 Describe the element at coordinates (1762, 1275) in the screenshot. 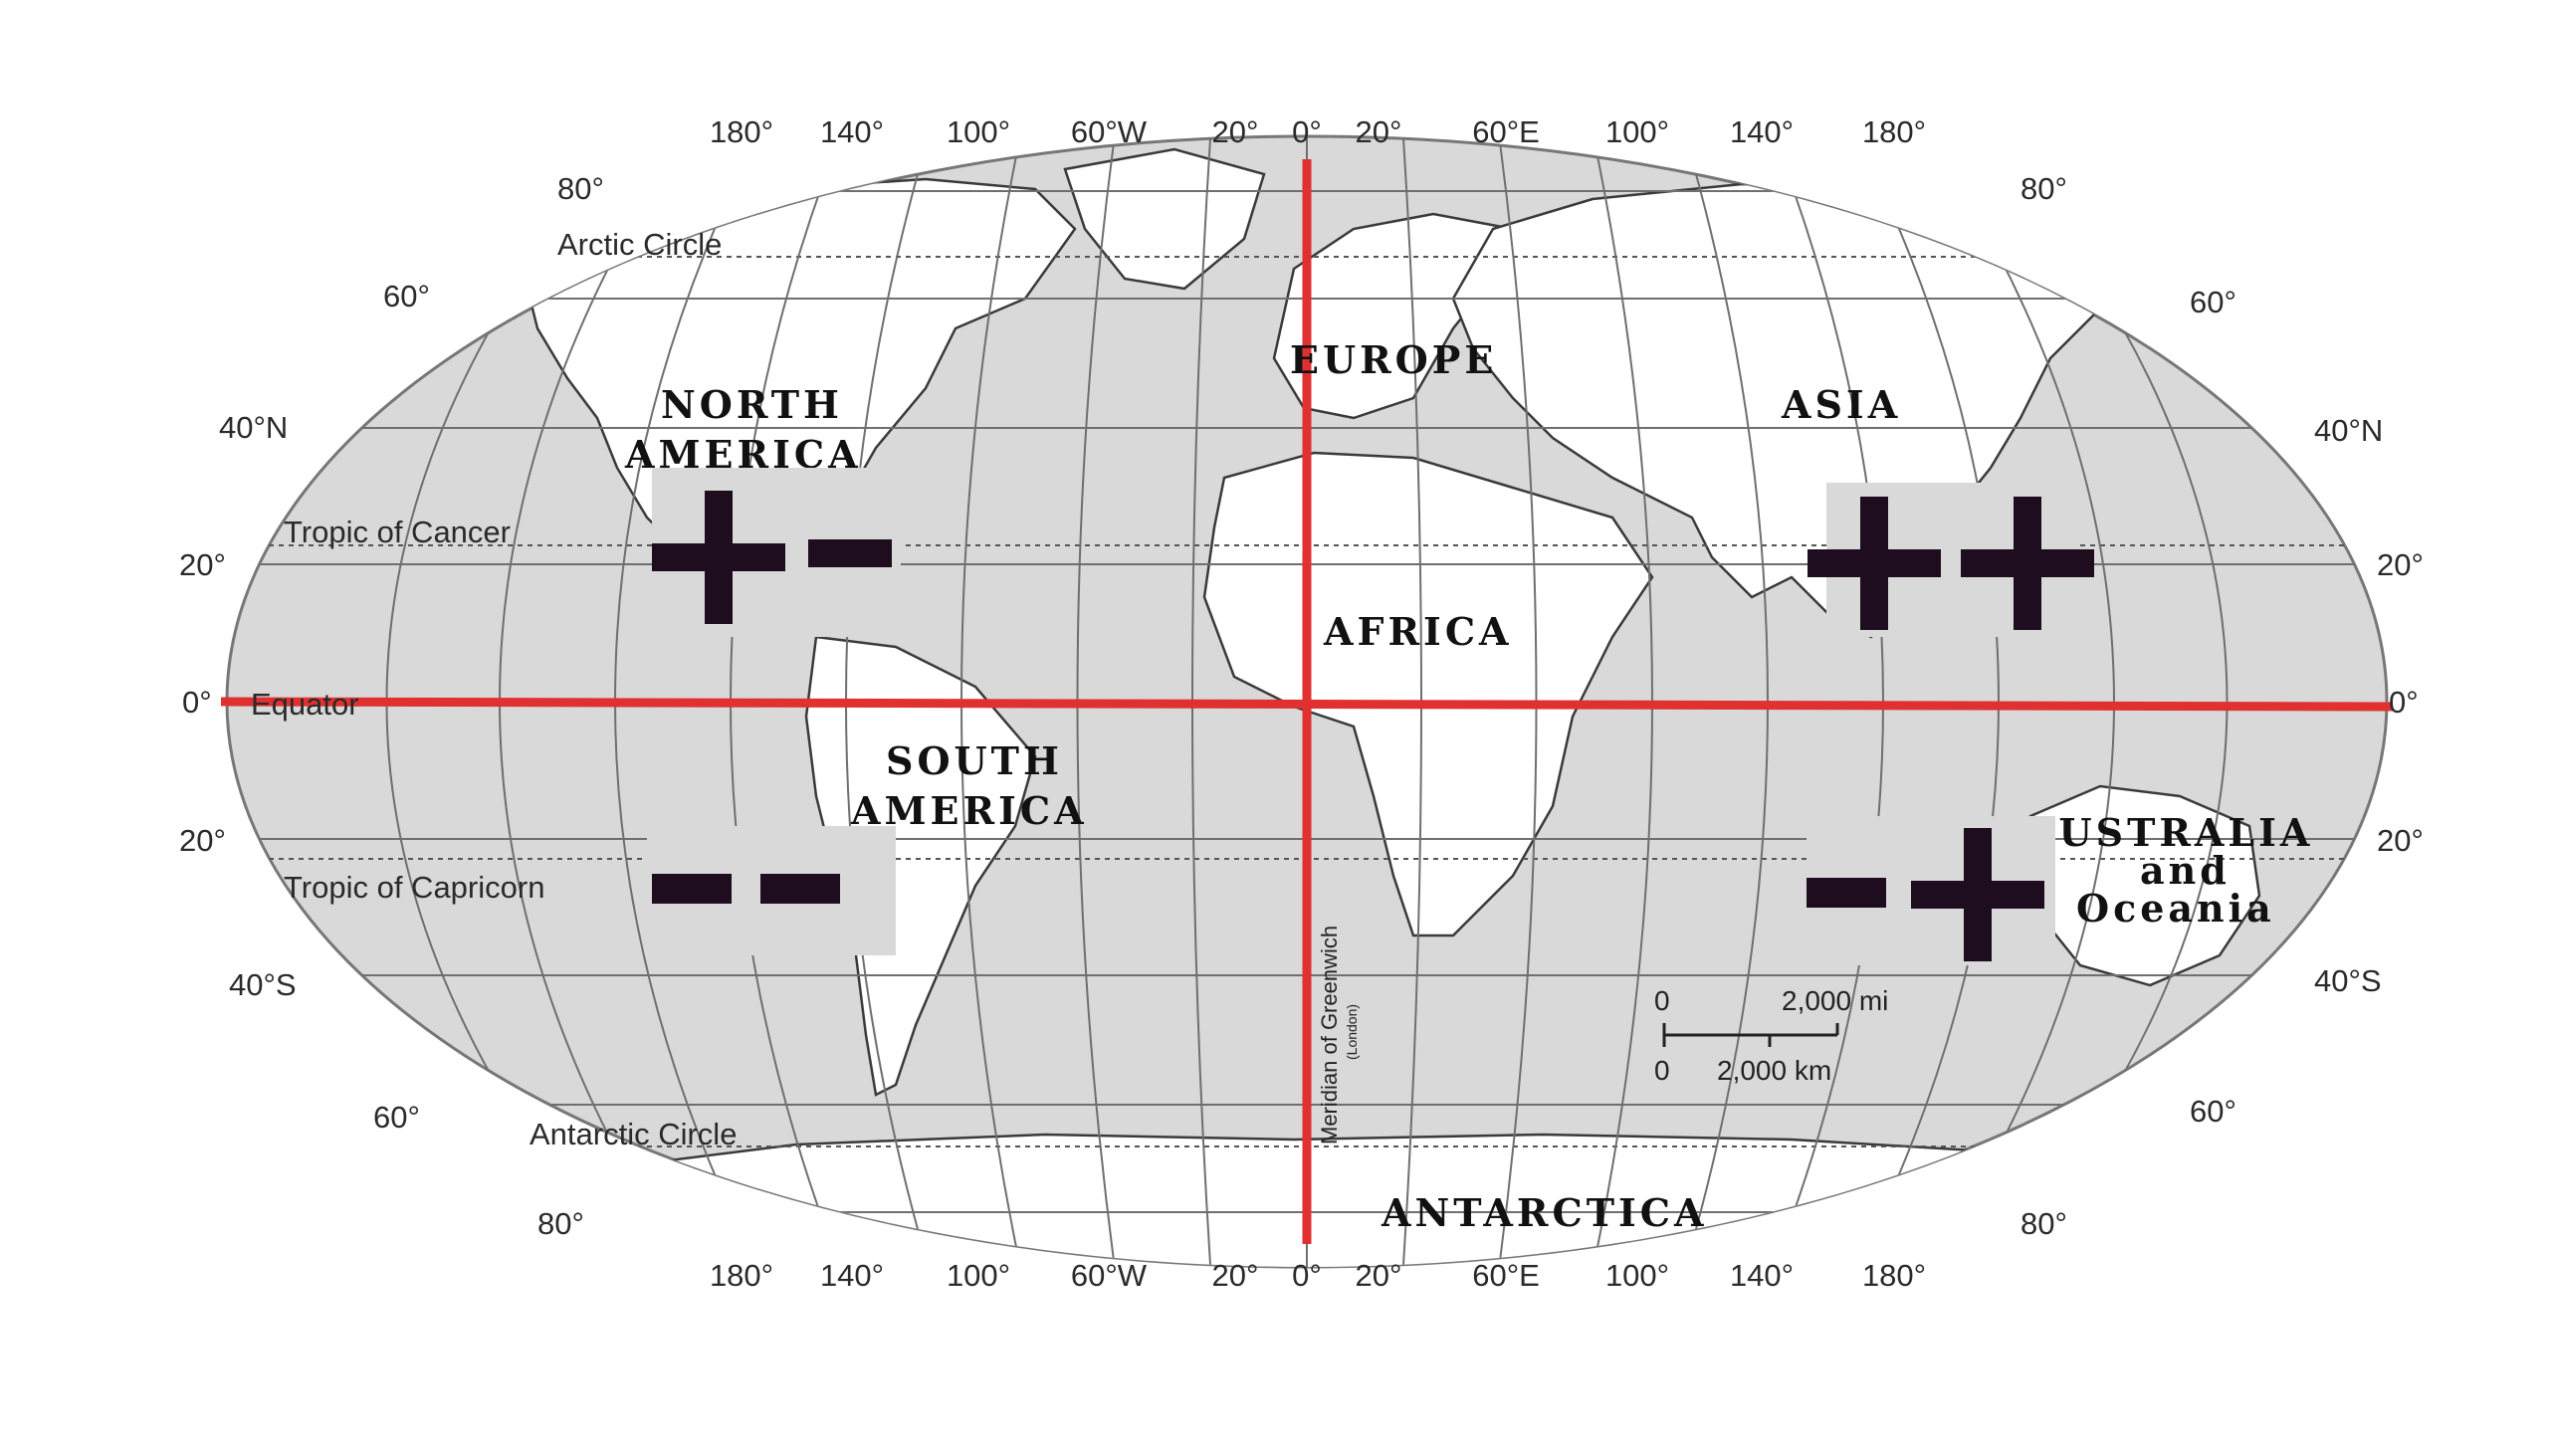

I see `lon-label-bottom-9: 140°` at that location.